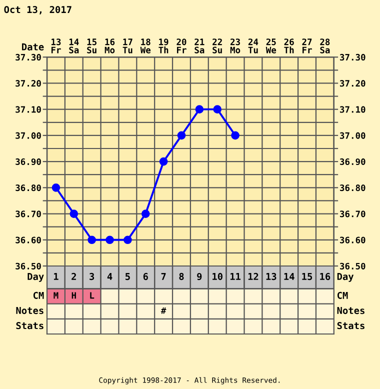  Describe the element at coordinates (28, 57) in the screenshot. I see `y-tick-label: 37.30` at that location.